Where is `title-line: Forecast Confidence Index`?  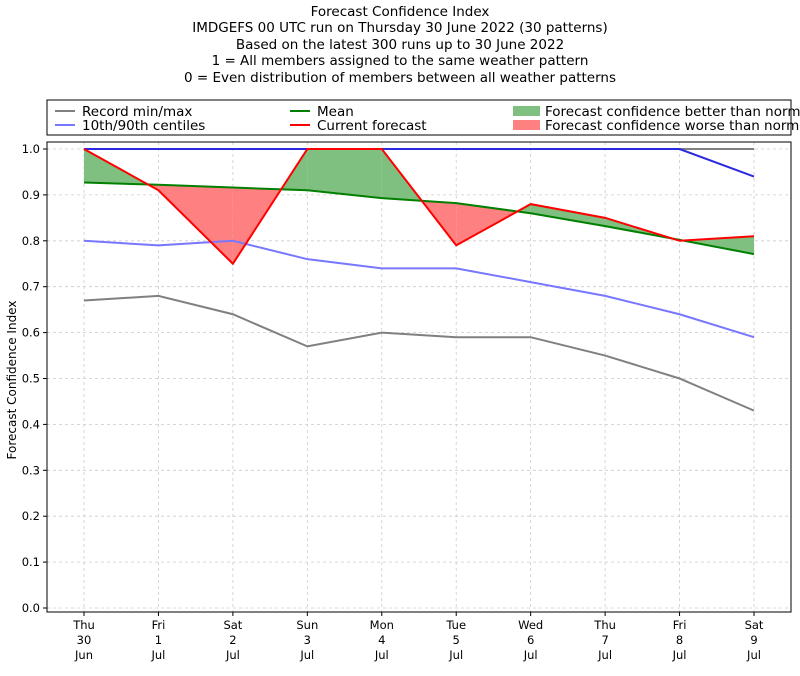 title-line: Forecast Confidence Index is located at coordinates (400, 12).